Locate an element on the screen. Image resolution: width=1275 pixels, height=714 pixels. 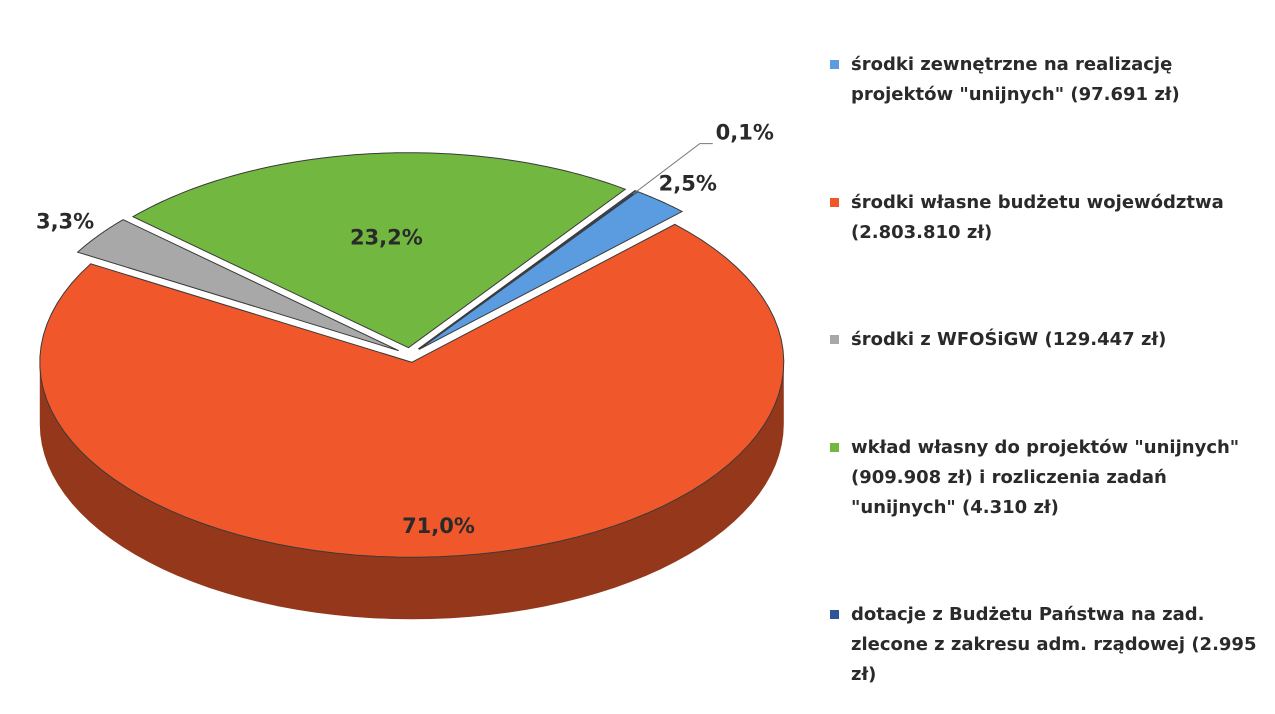
data-label: 0,1% is located at coordinates (745, 133).